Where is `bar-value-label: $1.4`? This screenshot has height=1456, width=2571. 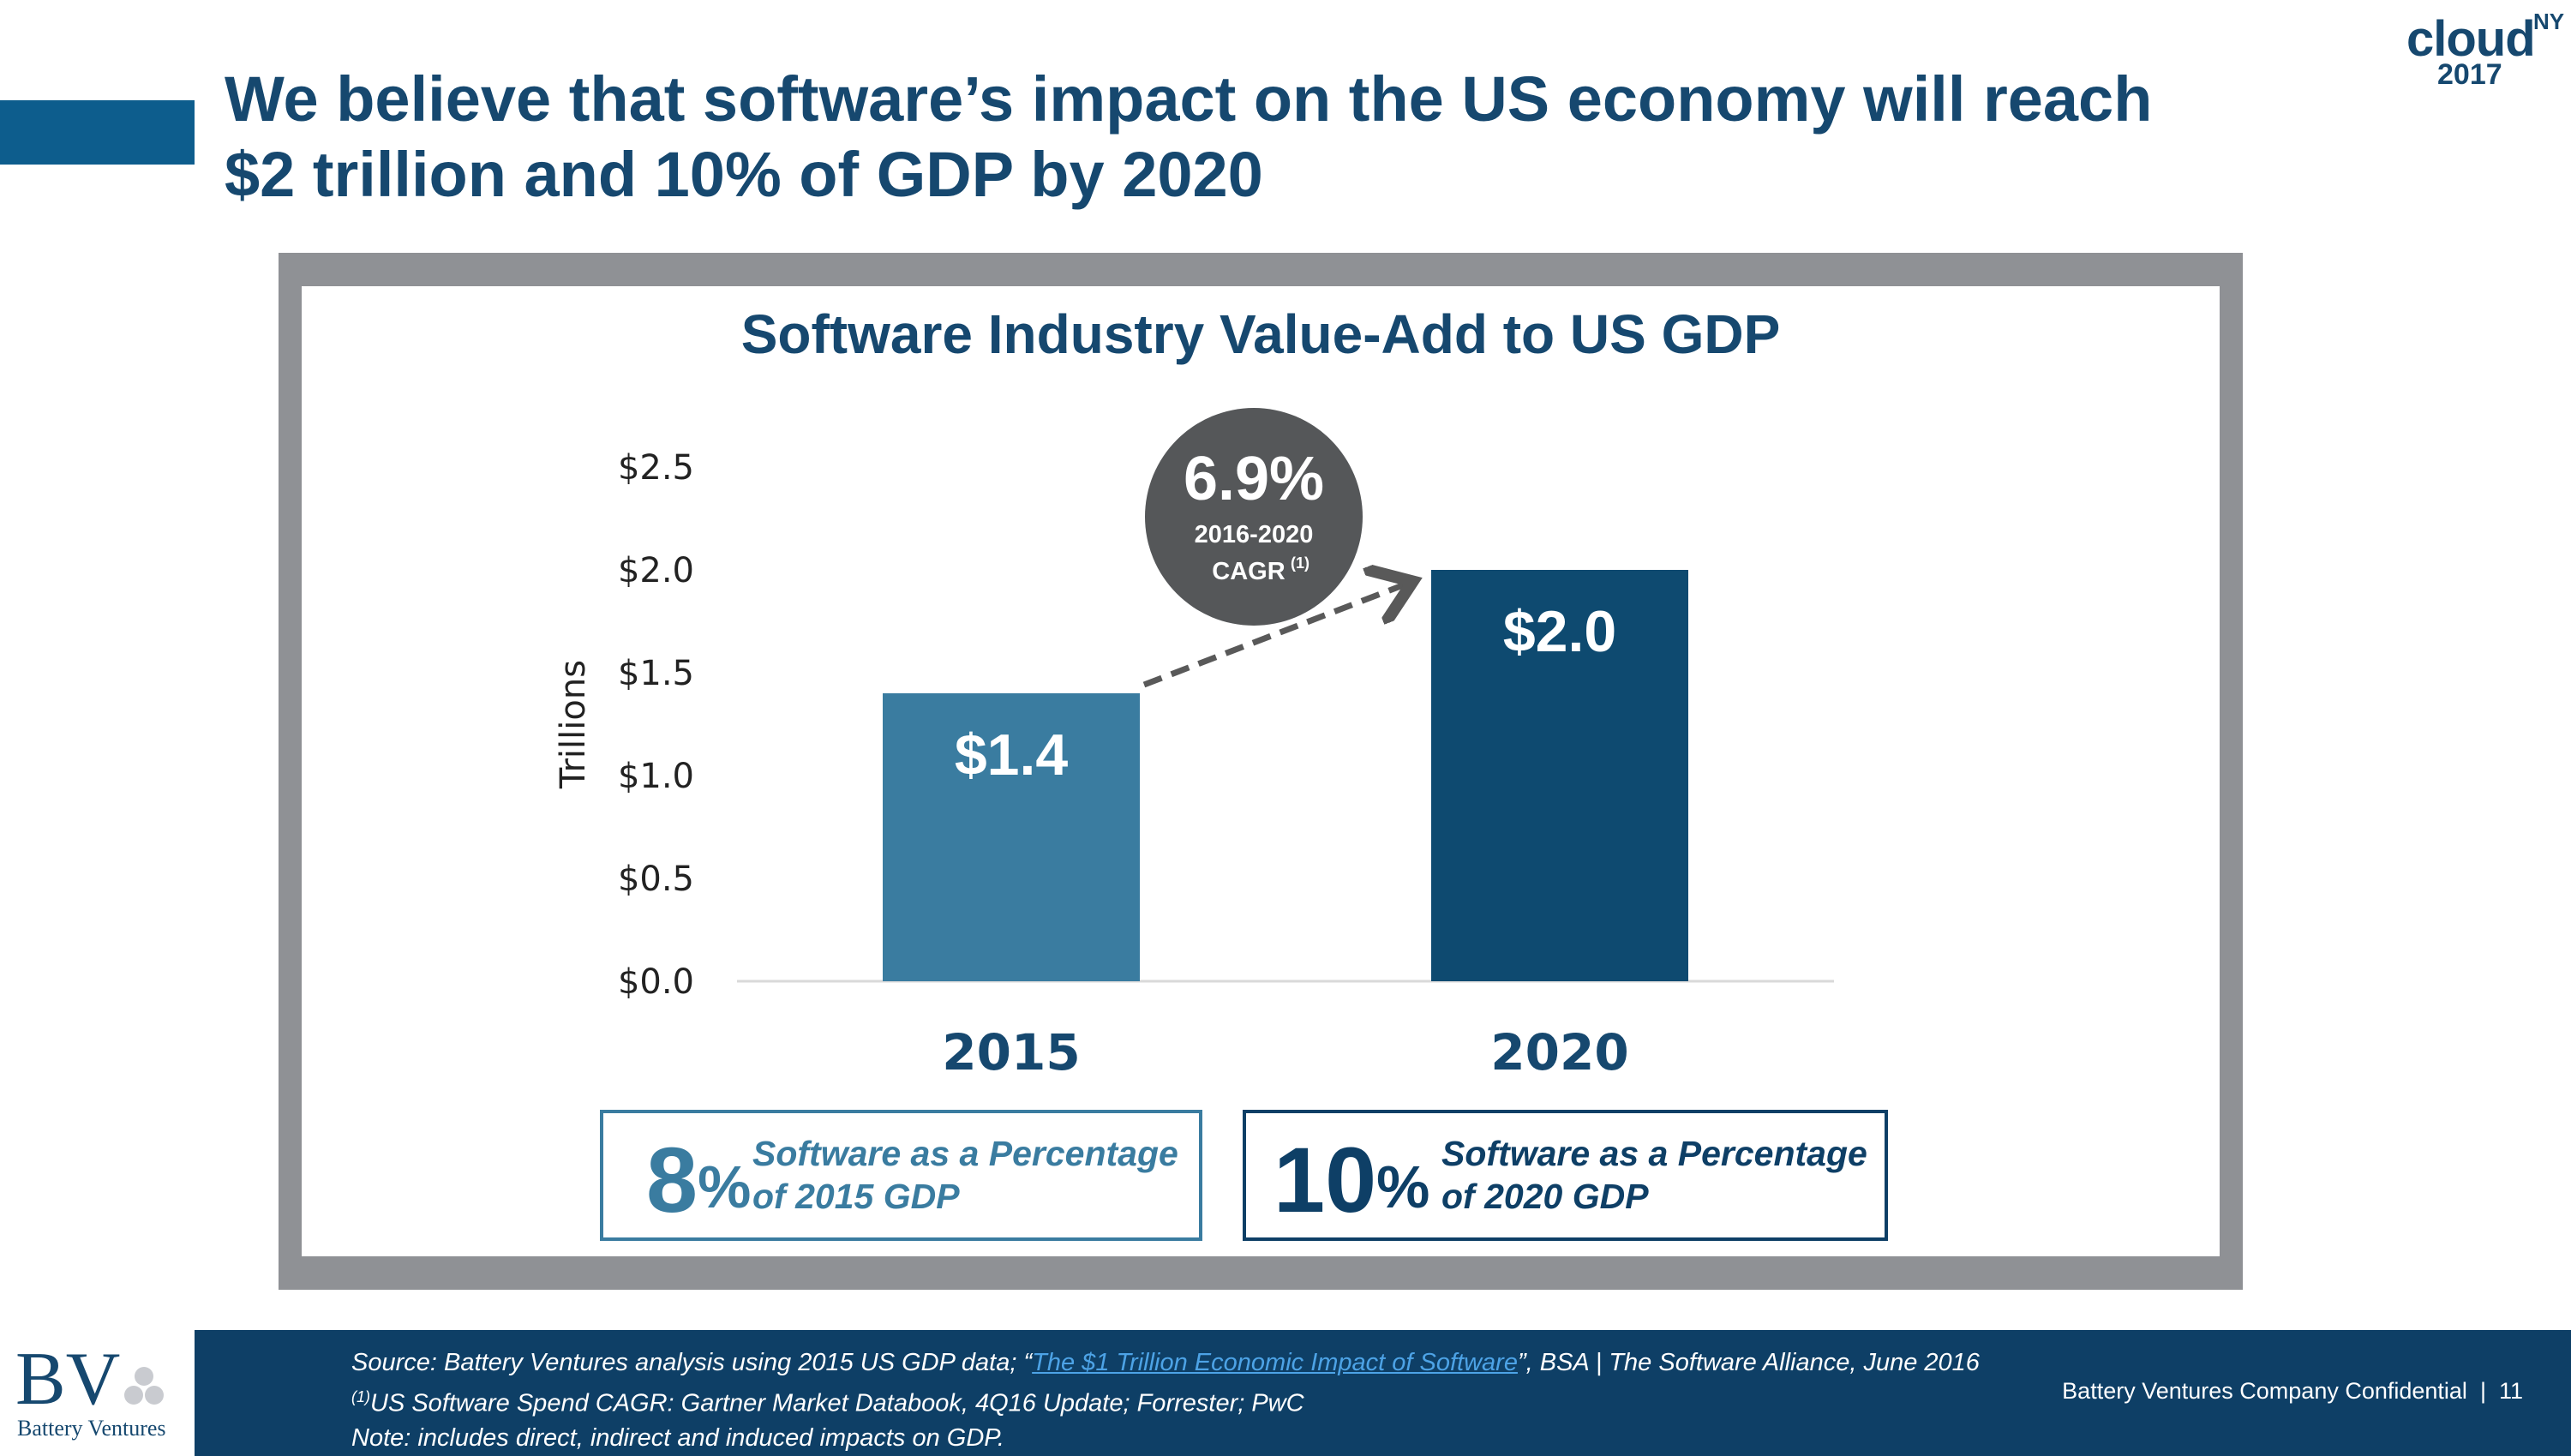 bar-value-label: $1.4 is located at coordinates (1012, 755).